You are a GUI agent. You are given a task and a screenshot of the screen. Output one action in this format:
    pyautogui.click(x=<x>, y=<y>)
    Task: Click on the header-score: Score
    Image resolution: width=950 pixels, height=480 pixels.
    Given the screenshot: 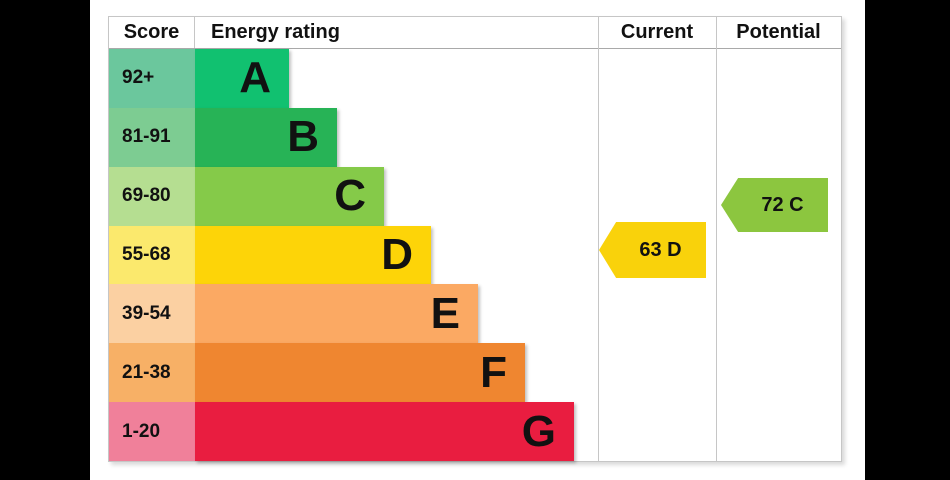 What is the action you would take?
    pyautogui.click(x=152, y=32)
    